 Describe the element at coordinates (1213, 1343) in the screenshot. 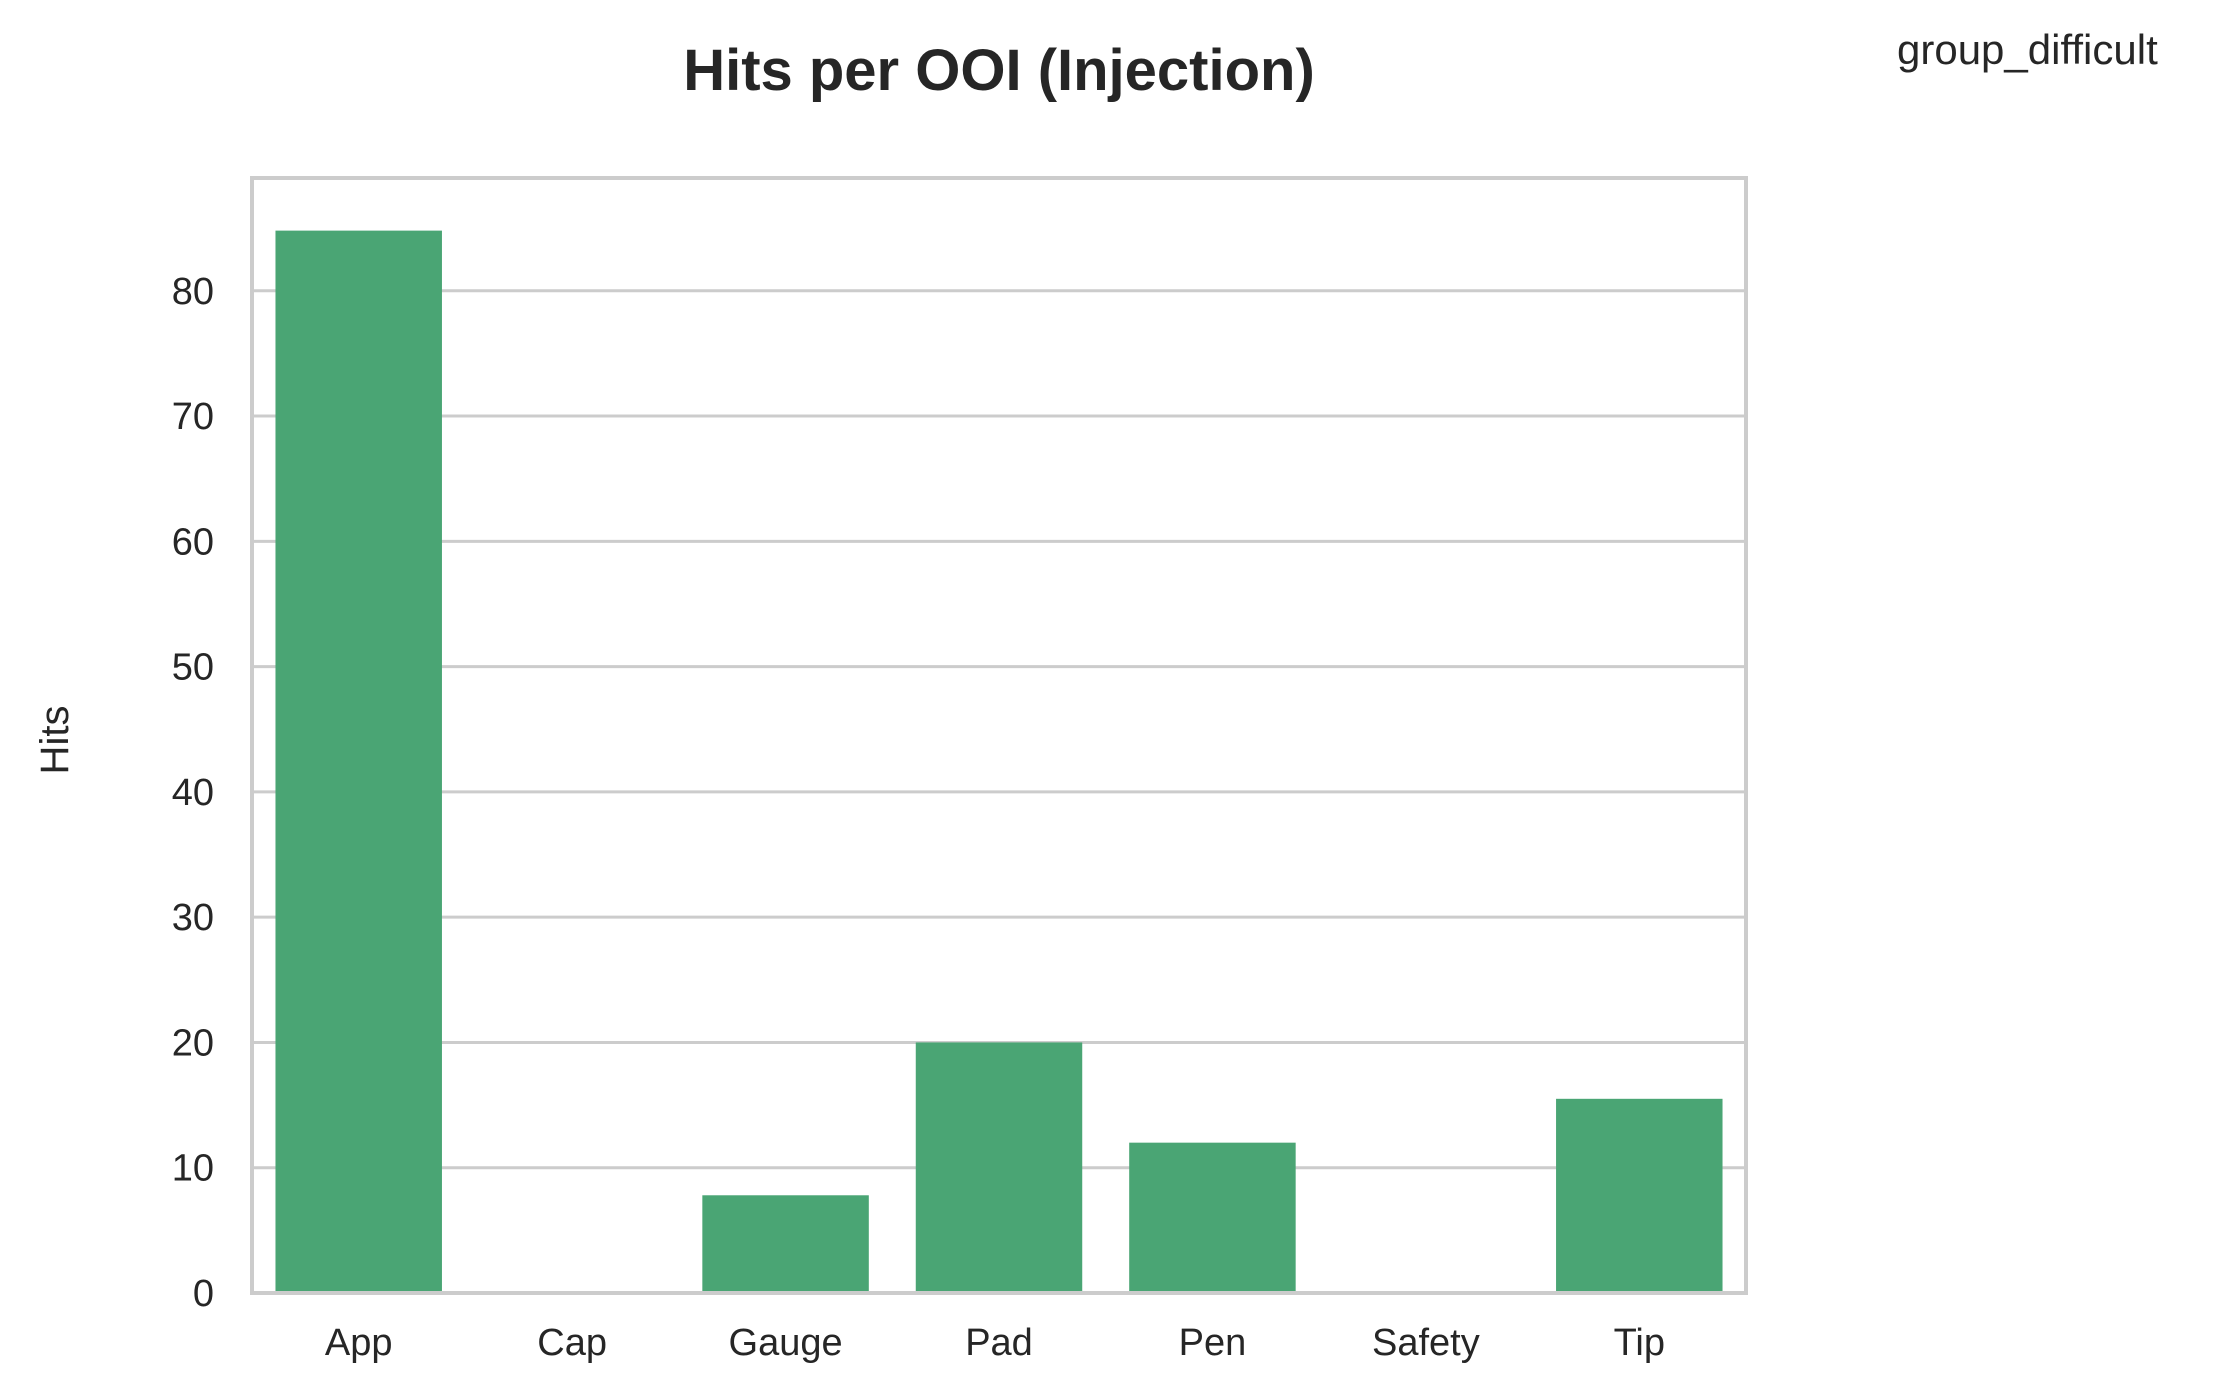

I see `x-tick-label-pen: Pen` at that location.